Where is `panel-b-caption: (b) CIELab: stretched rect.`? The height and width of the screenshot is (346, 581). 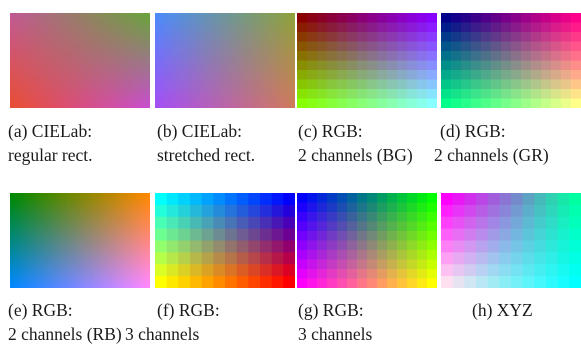 panel-b-caption: (b) CIELab: stretched rect. is located at coordinates (206, 143).